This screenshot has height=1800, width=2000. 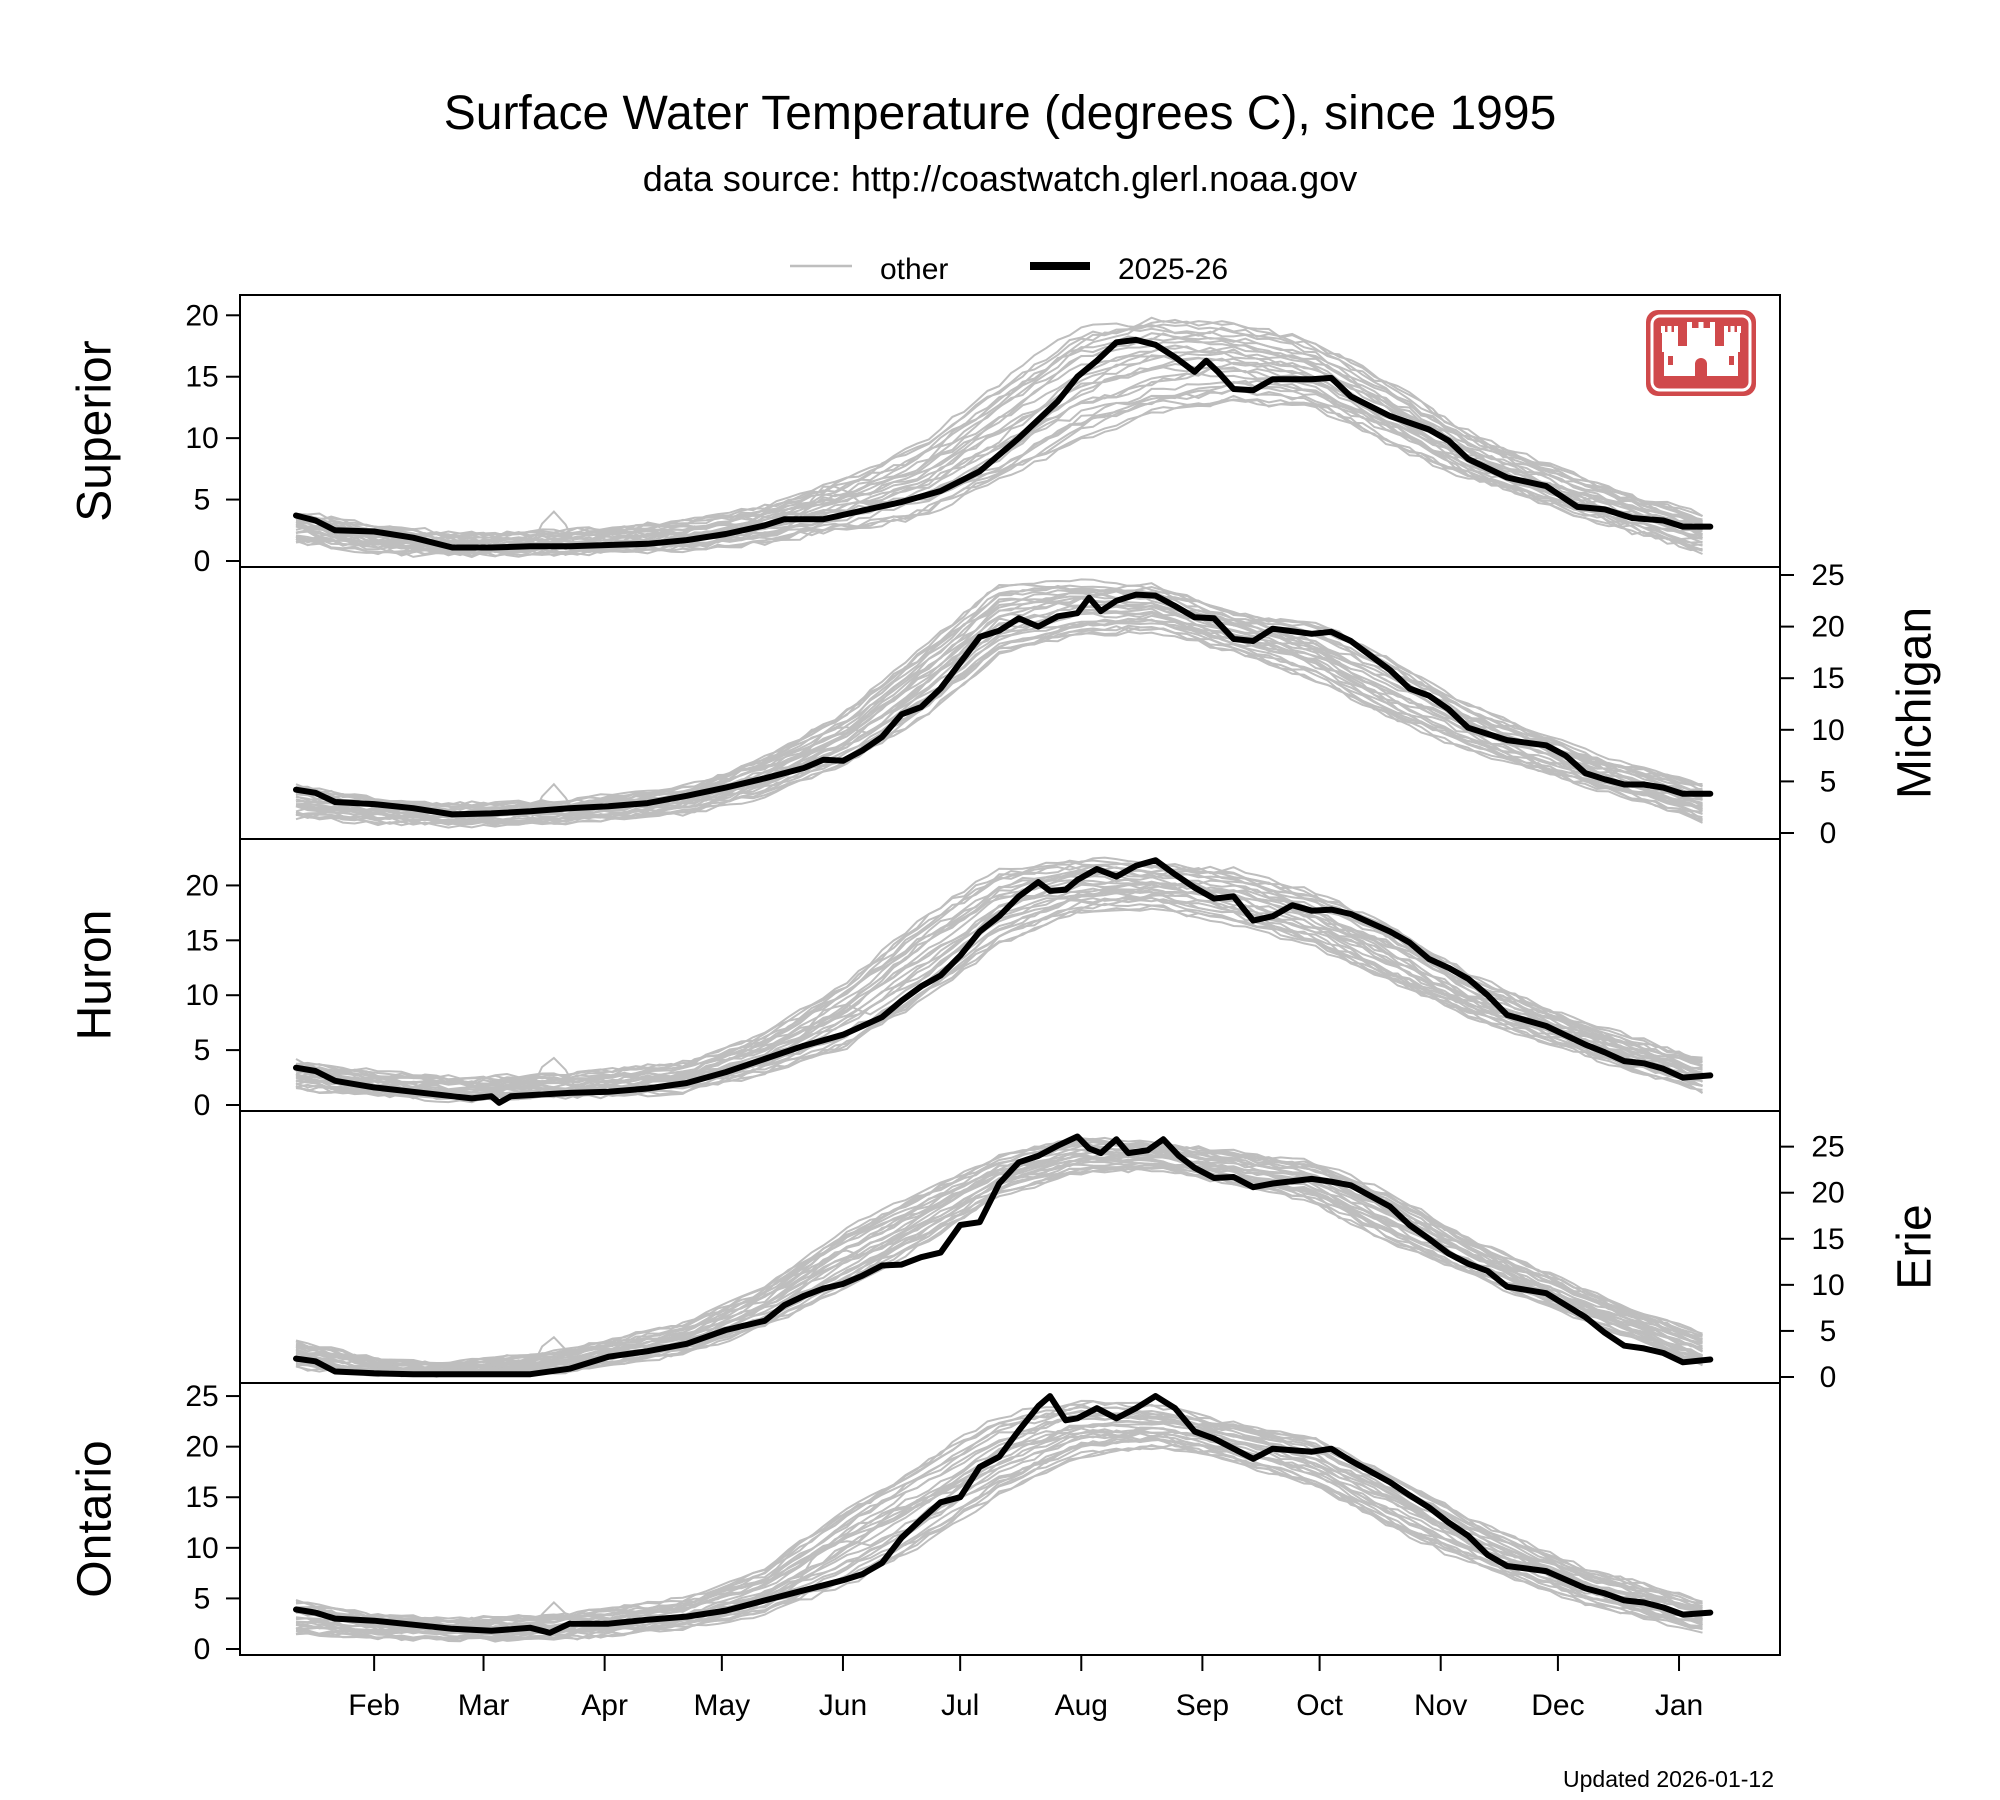 What do you see at coordinates (1679, 1705) in the screenshot?
I see `x-tick-label-jan: Jan` at bounding box center [1679, 1705].